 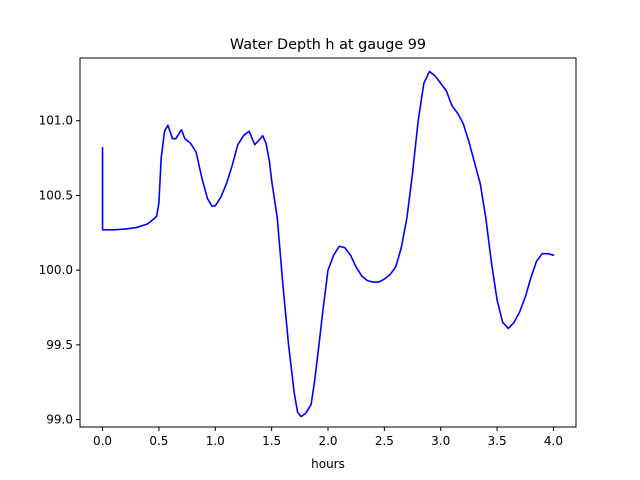 I want to click on x-tick-label: 1.0, so click(x=215, y=441).